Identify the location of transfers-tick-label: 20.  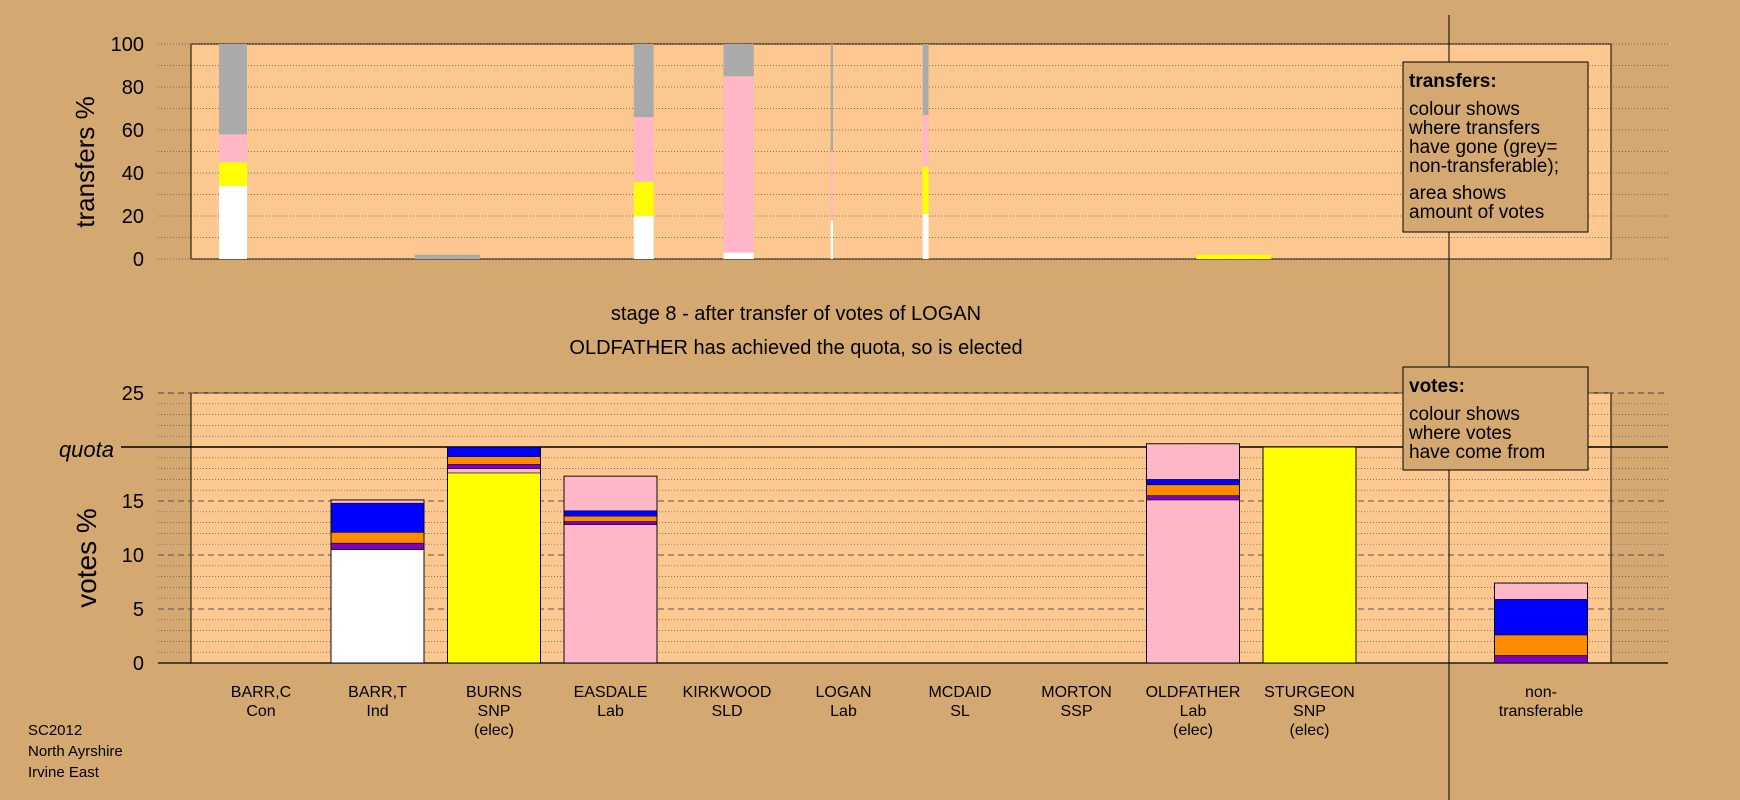
(133, 217).